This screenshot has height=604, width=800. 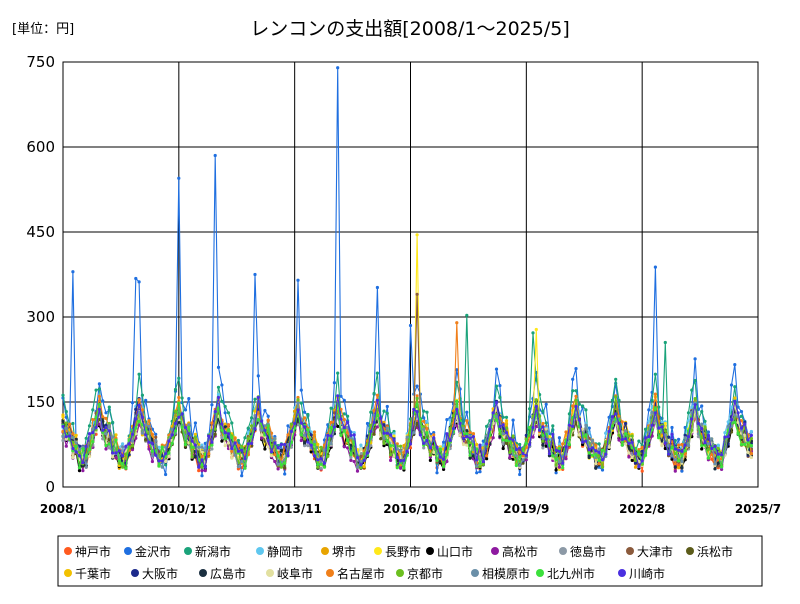 I want to click on y-tick-label: 0, so click(x=50, y=487).